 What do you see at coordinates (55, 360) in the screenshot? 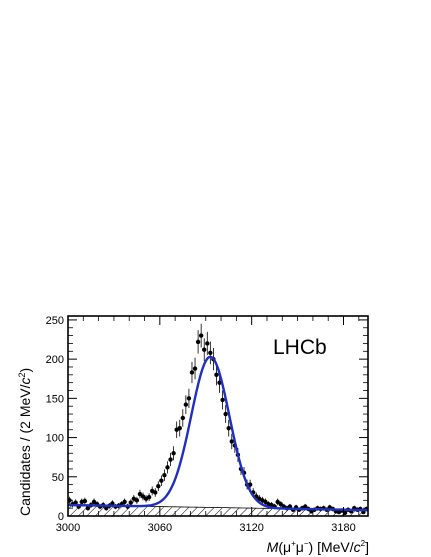
I see `y-tick-label: 200` at bounding box center [55, 360].